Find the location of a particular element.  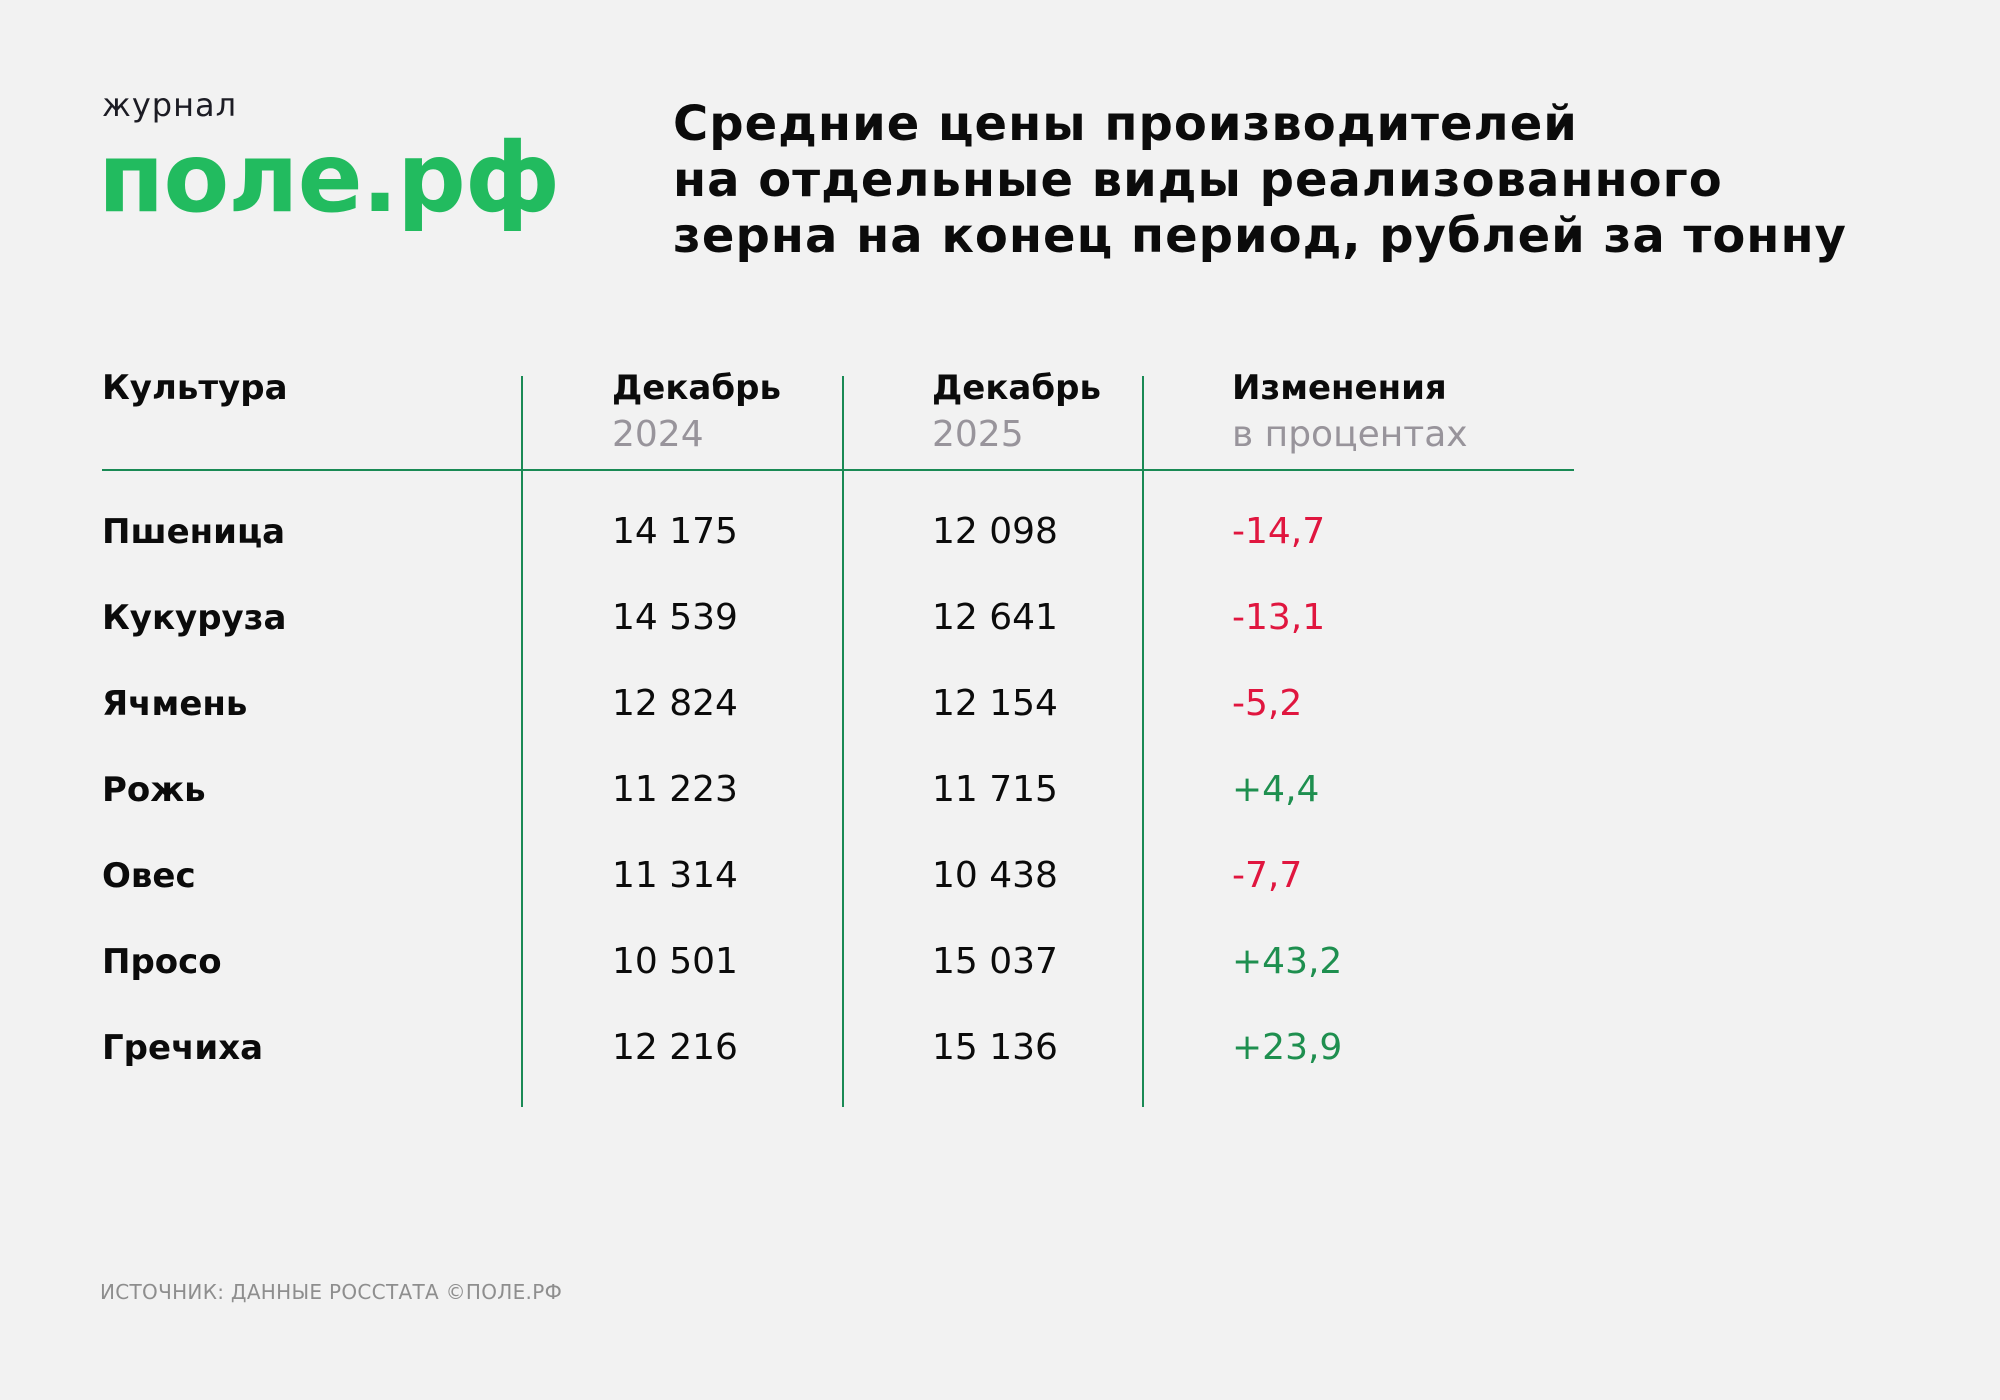

price-dec2024: 14 539 is located at coordinates (675, 617).